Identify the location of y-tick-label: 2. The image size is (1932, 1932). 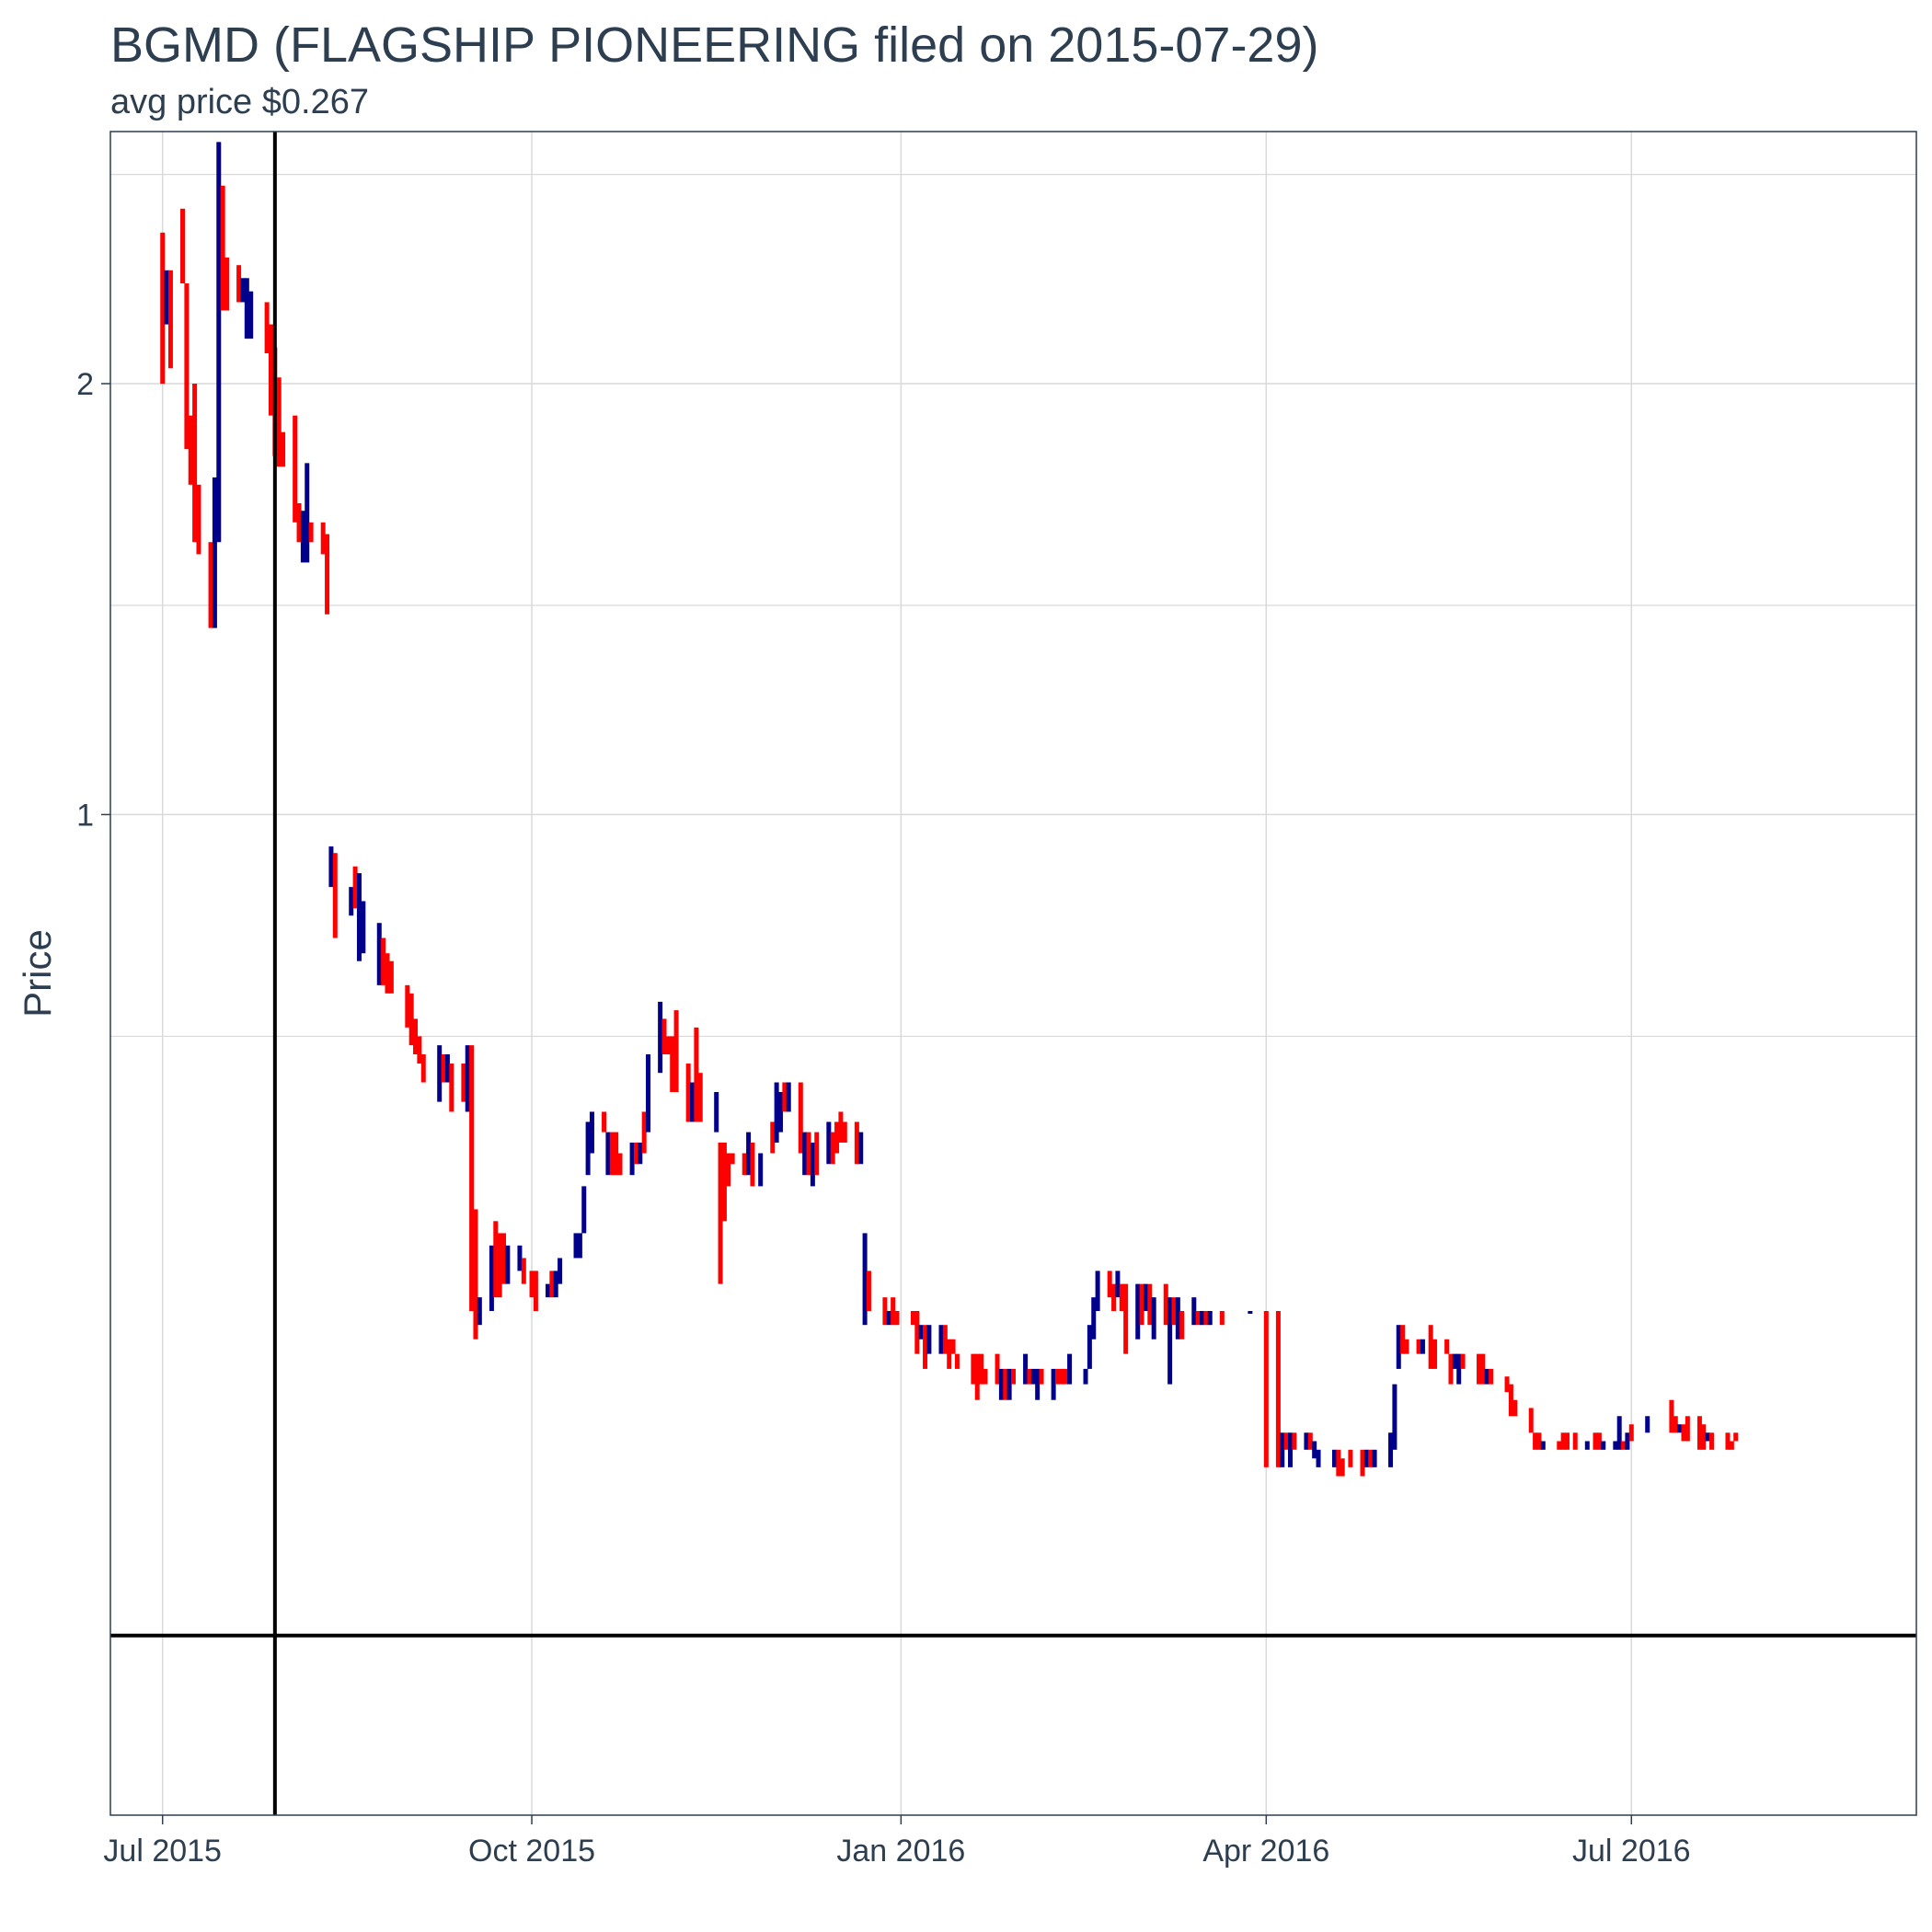
(85, 384).